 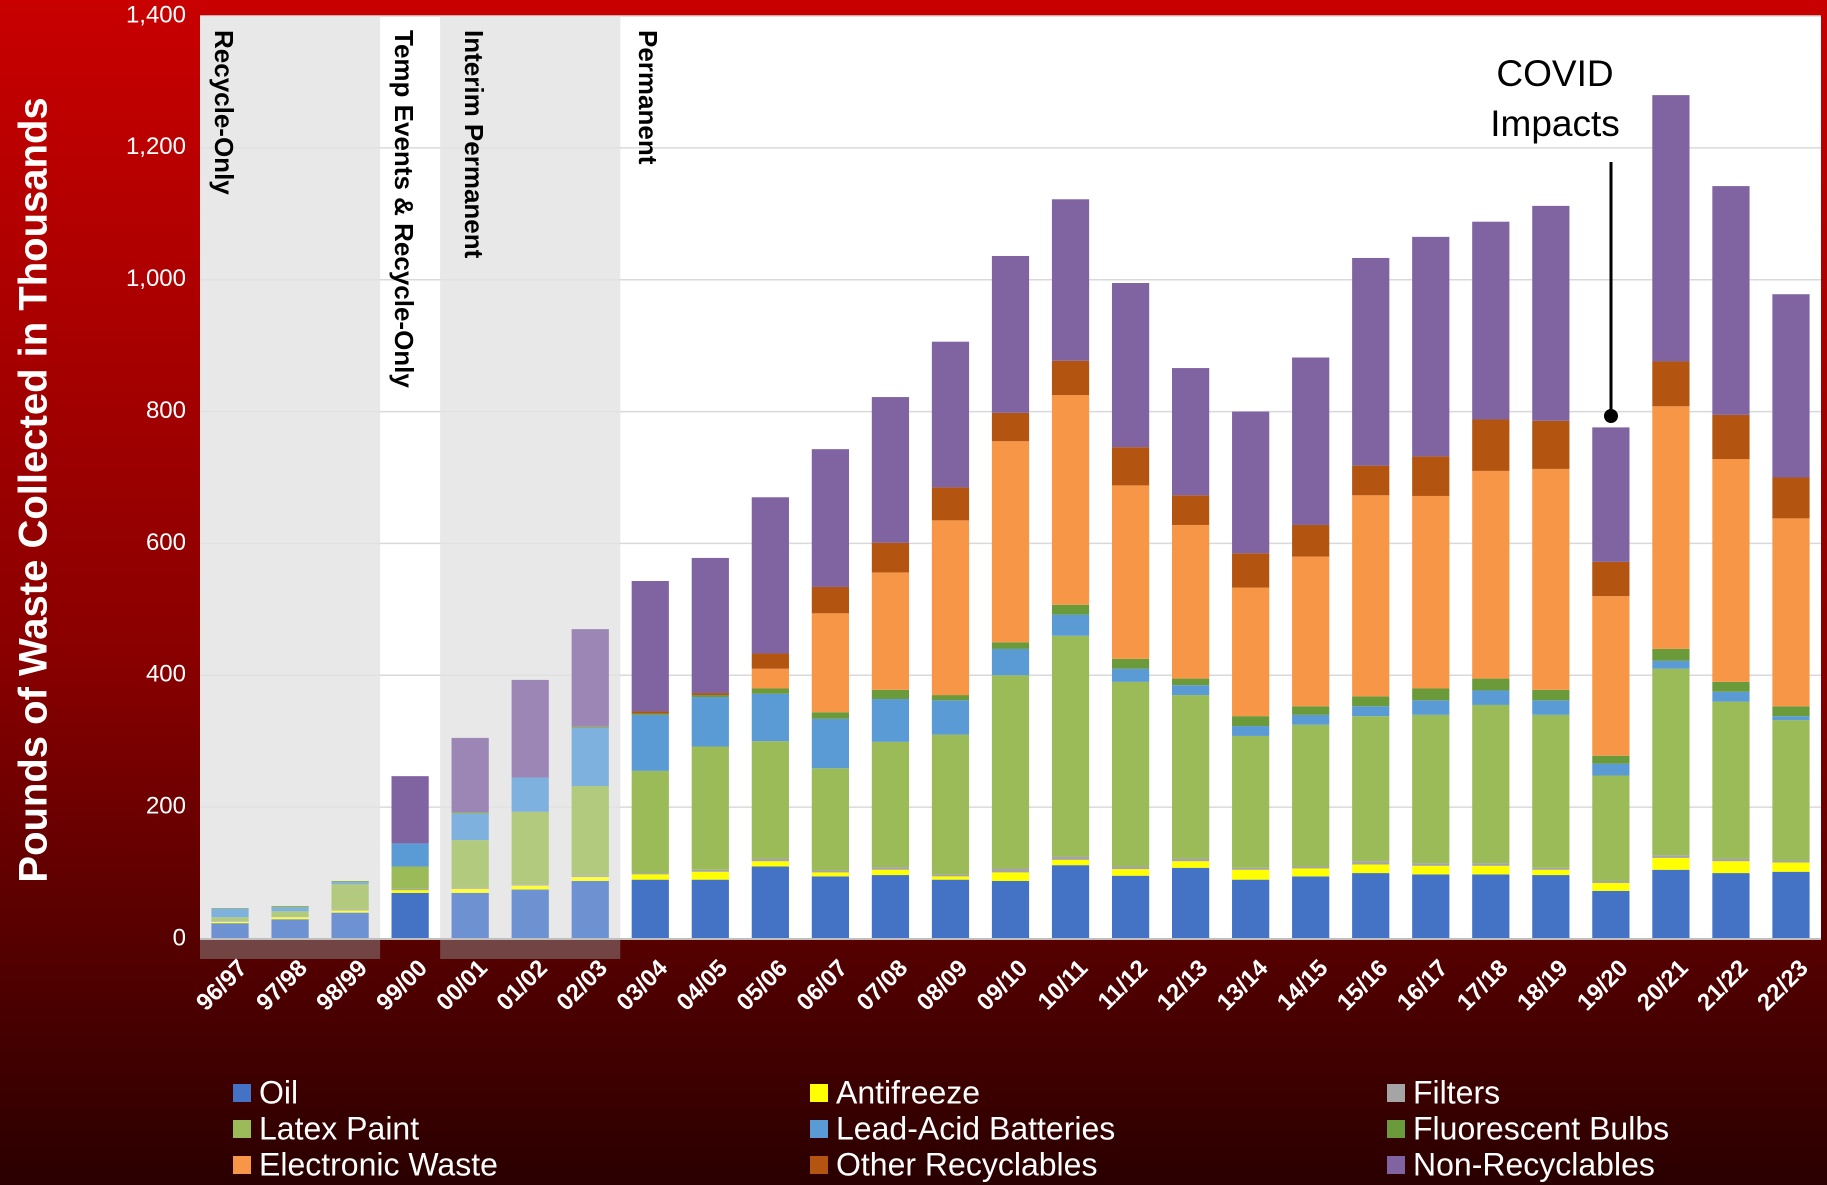 What do you see at coordinates (34, 489) in the screenshot?
I see `y-axis-title: Pounds of Waste Collected in Thousands` at bounding box center [34, 489].